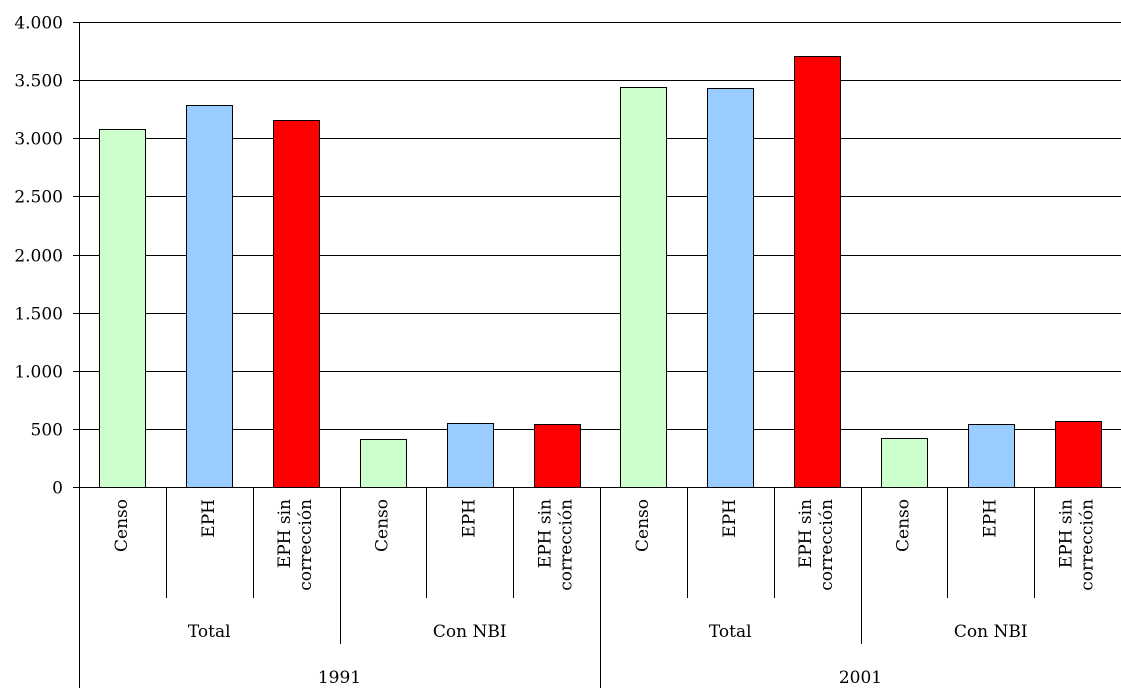 The height and width of the screenshot is (688, 1121). Describe the element at coordinates (38, 373) in the screenshot. I see `y-tick-label: 1.000` at that location.